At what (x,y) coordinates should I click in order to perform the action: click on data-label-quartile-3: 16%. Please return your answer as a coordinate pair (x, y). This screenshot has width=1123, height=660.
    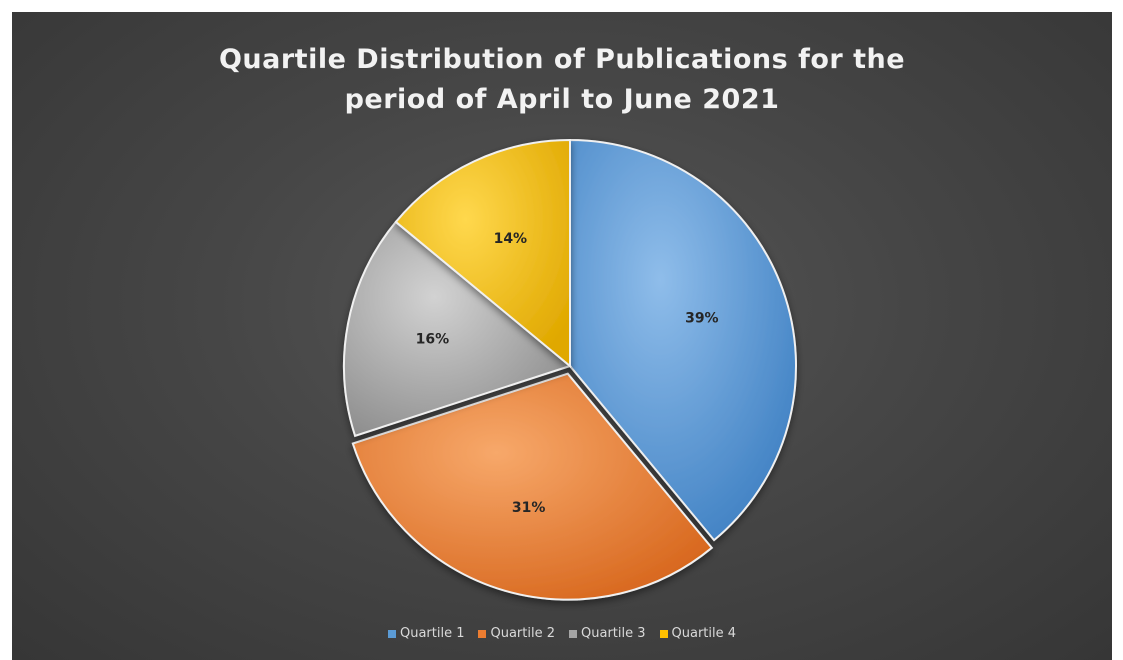
    Looking at the image, I should click on (433, 340).